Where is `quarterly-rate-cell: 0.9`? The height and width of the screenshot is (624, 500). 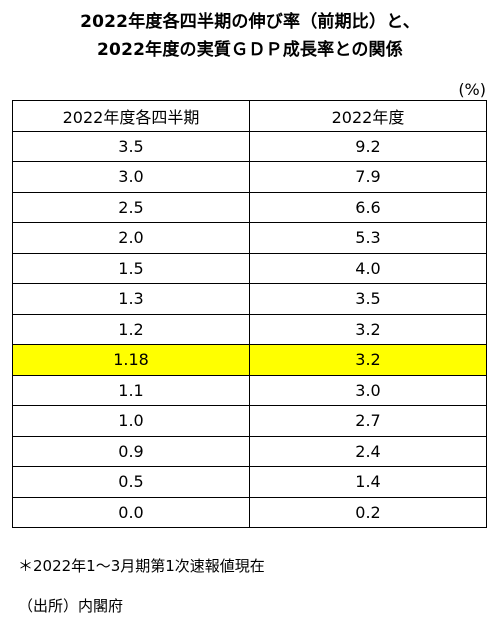 quarterly-rate-cell: 0.9 is located at coordinates (131, 451).